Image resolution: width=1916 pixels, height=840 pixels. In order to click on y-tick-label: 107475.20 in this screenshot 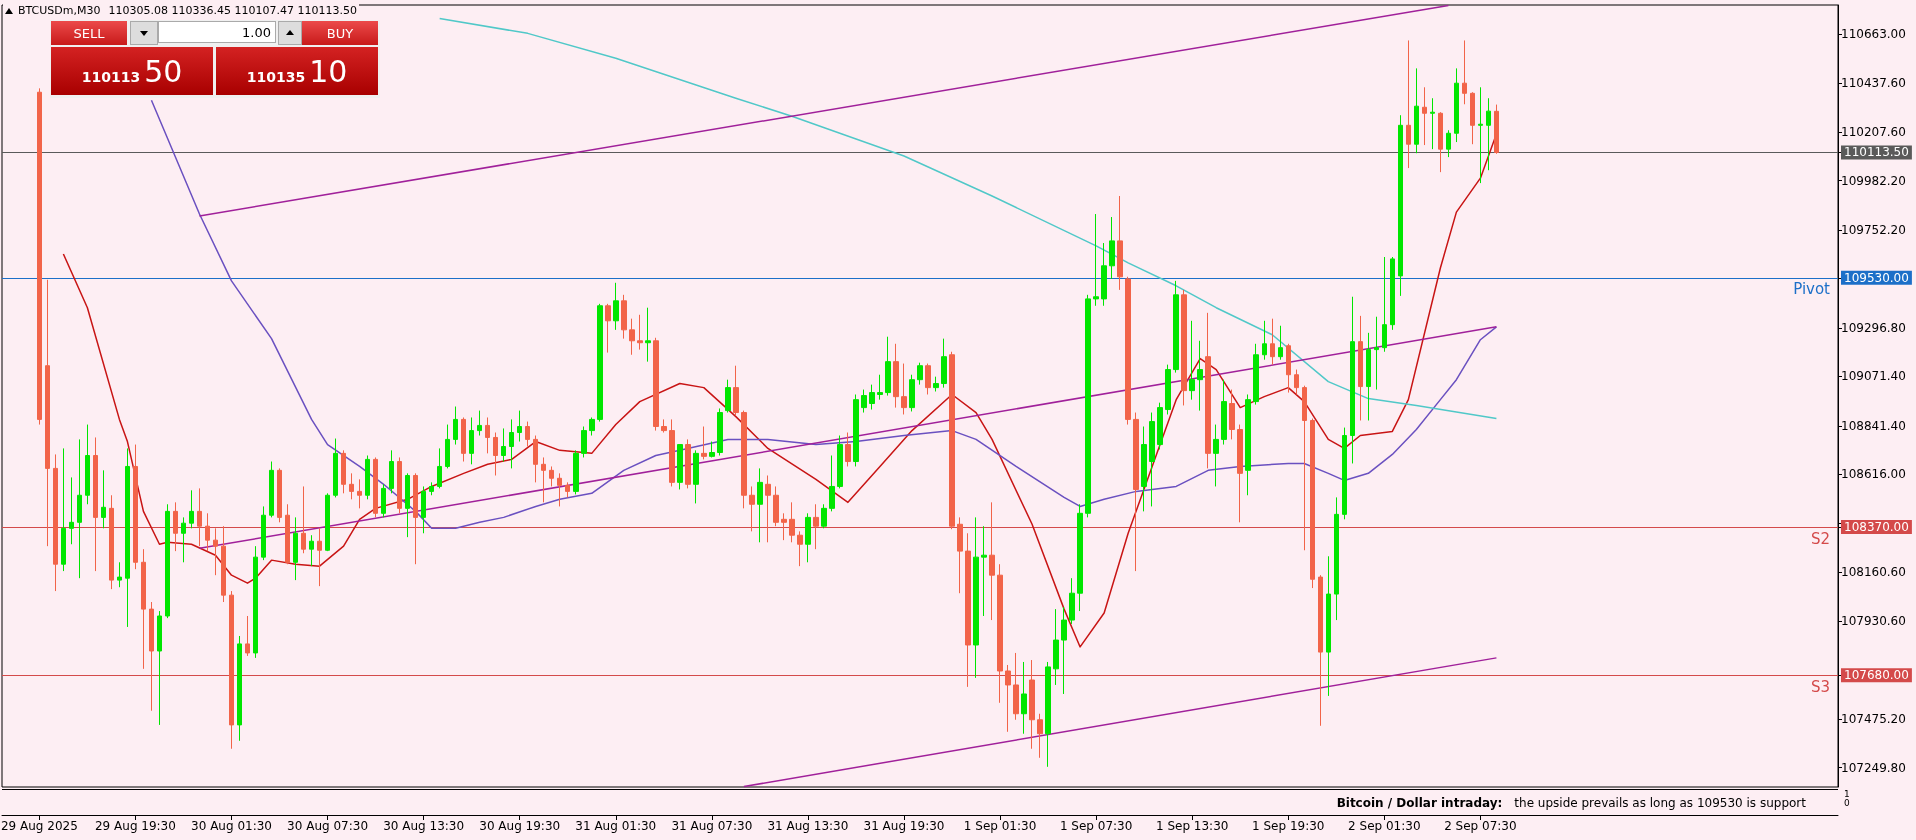, I will do `click(1873, 719)`.